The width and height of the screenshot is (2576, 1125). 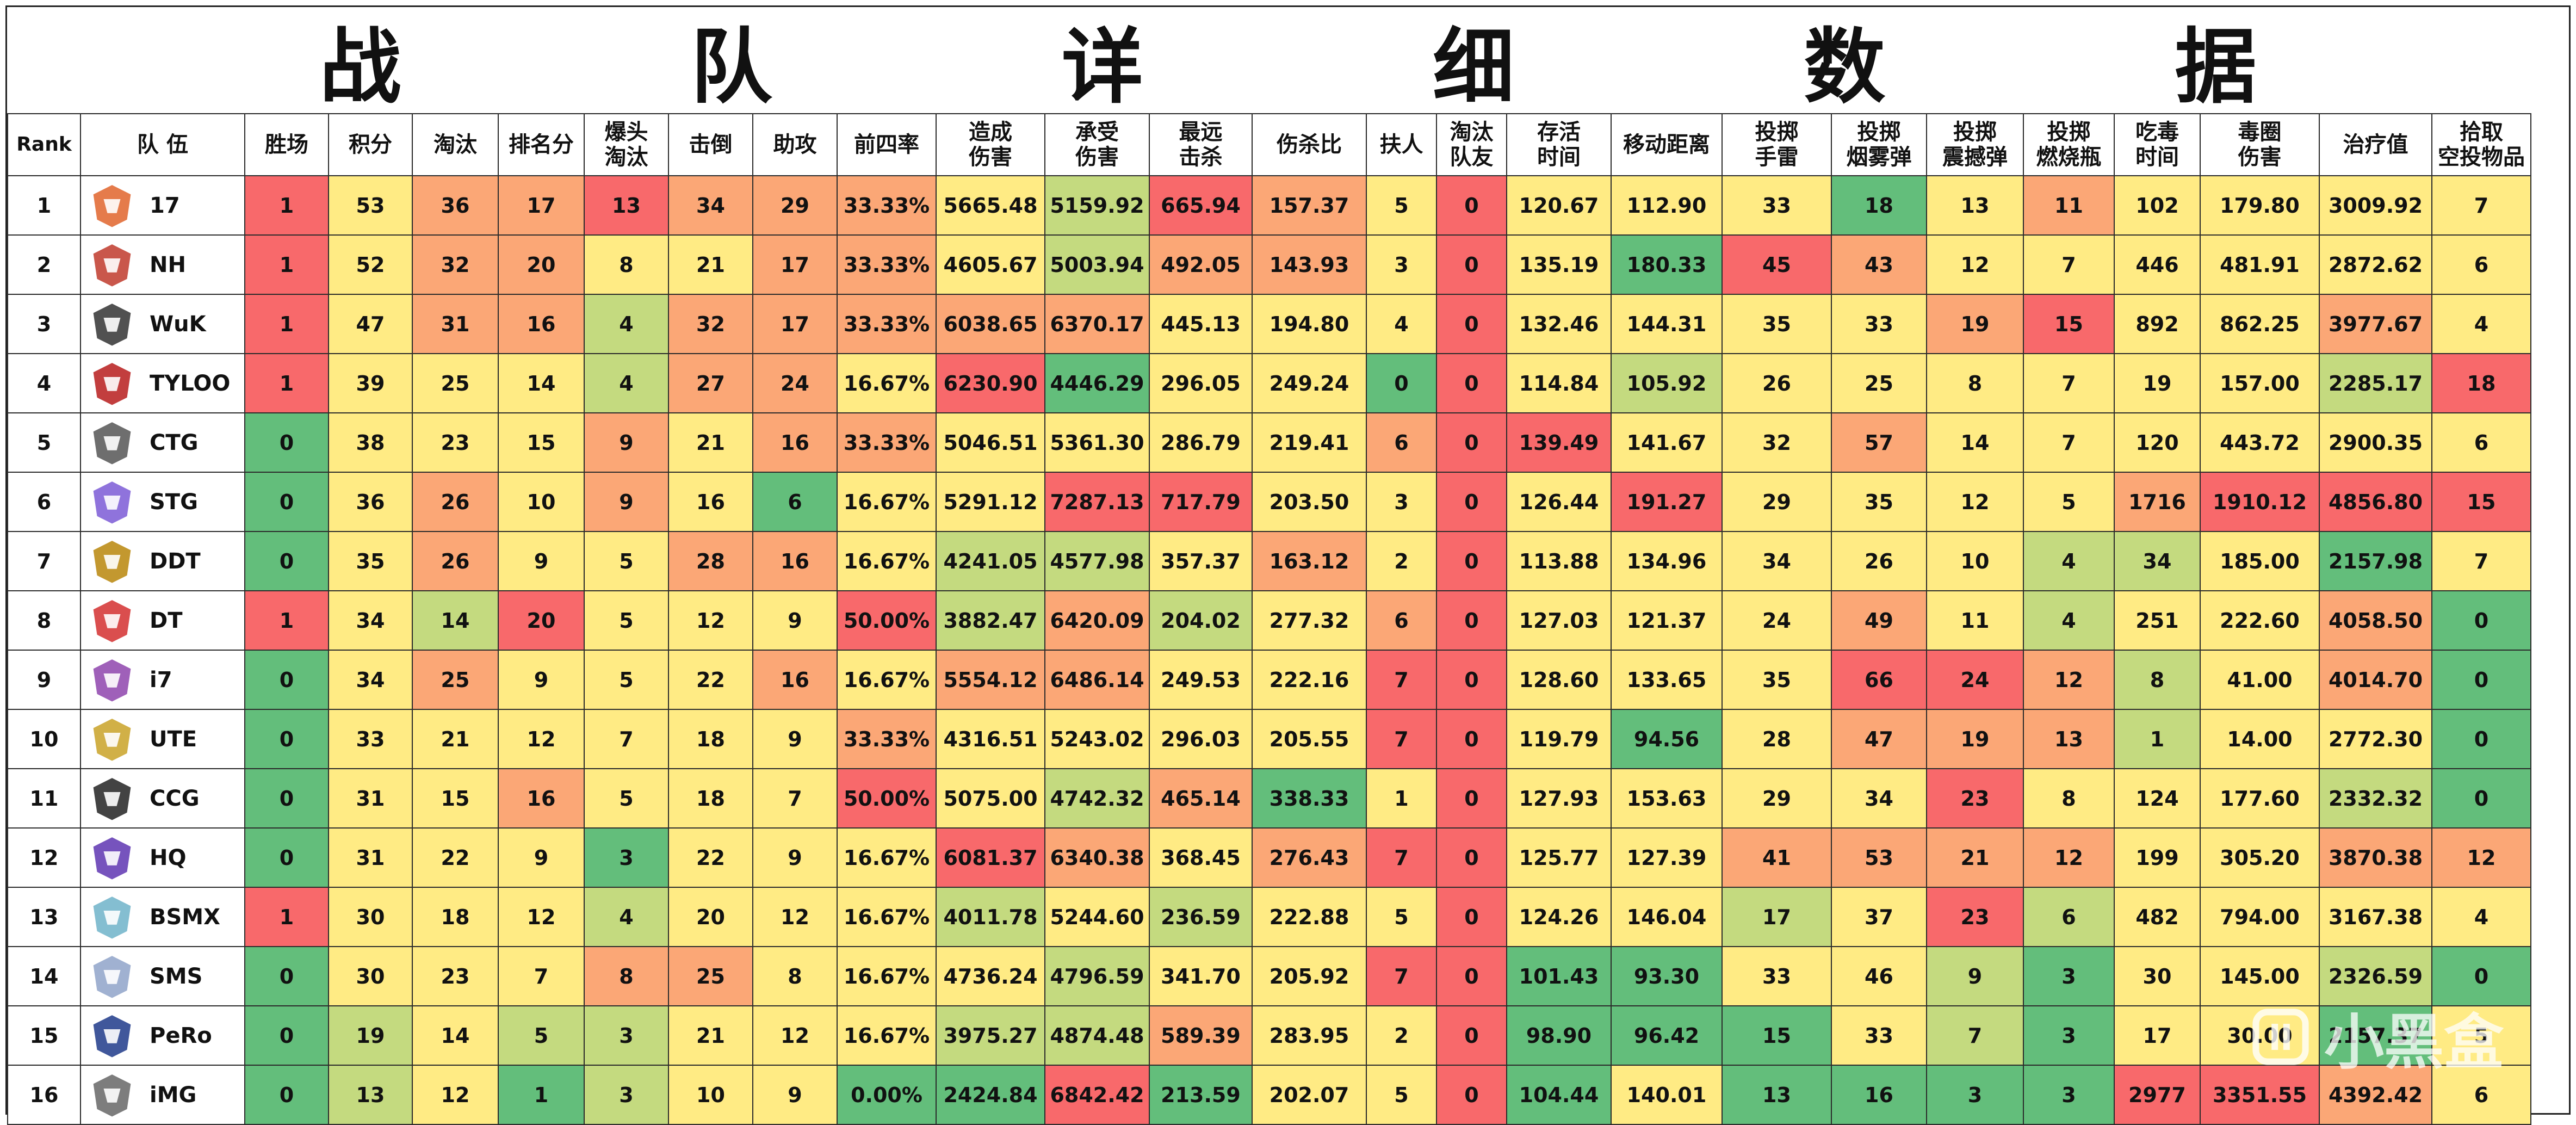 I want to click on stat-cell: 4736.24, so click(x=991, y=976).